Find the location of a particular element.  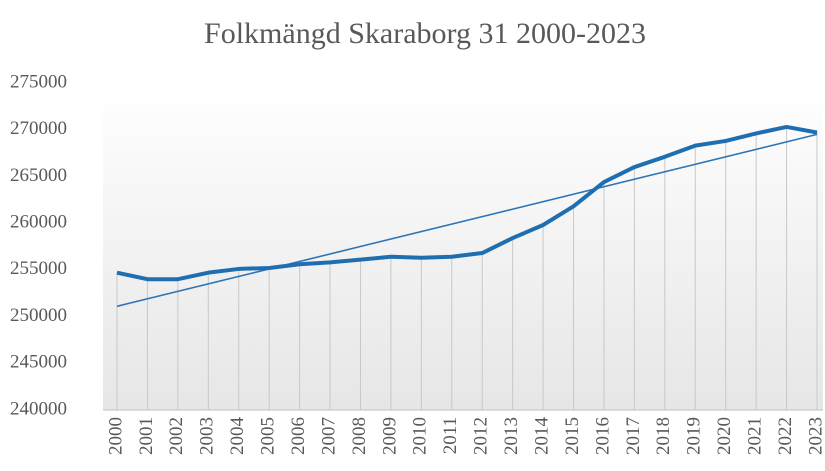

x-tick-label: 2017 is located at coordinates (633, 436).